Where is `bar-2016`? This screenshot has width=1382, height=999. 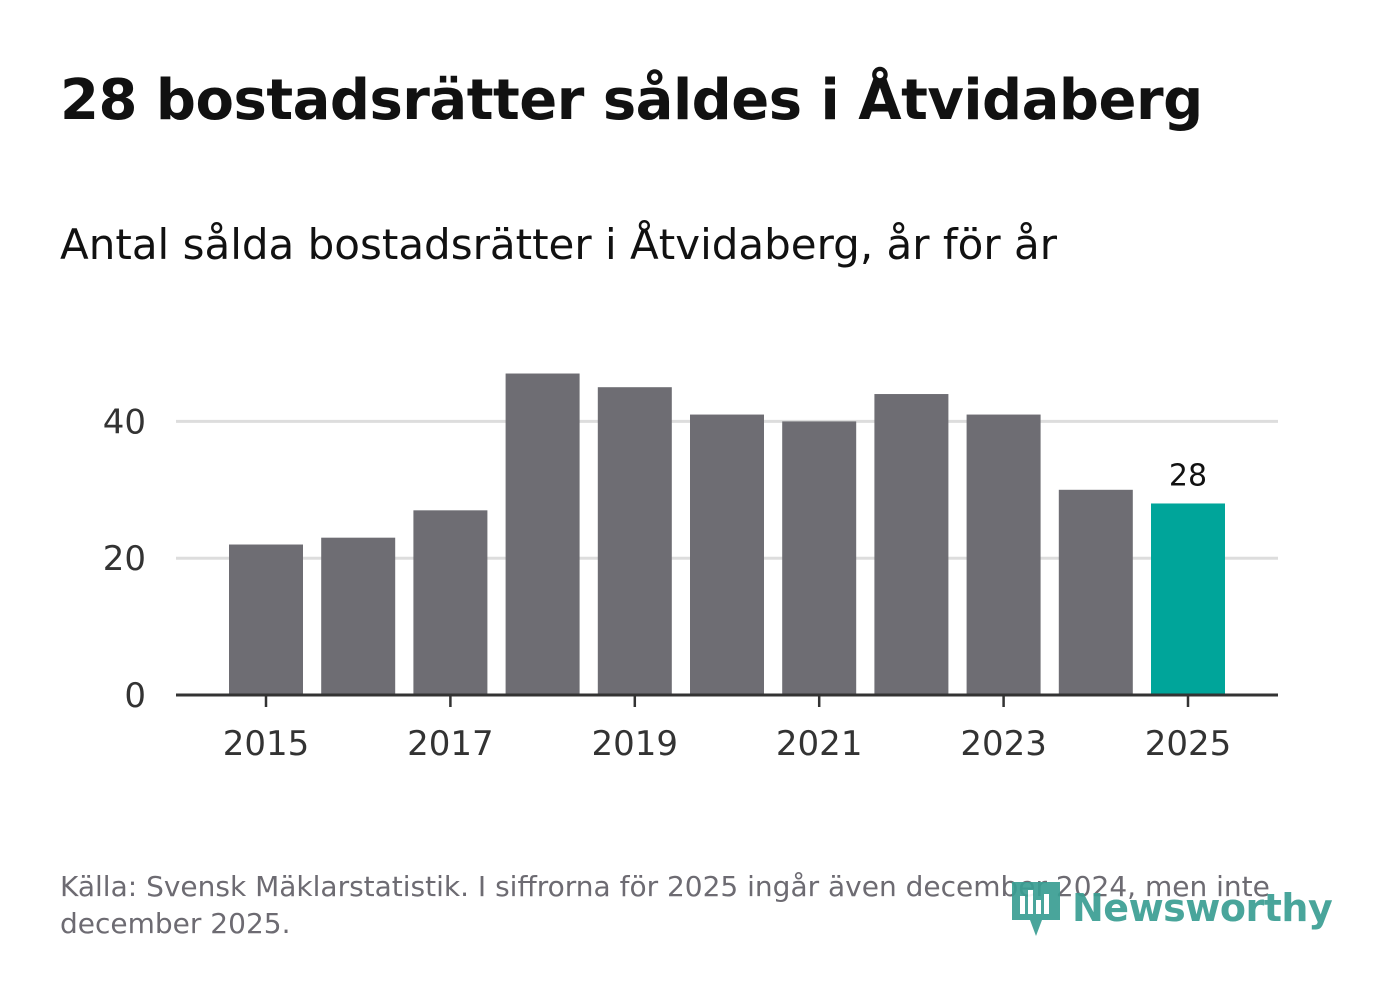
bar-2016 is located at coordinates (358, 616).